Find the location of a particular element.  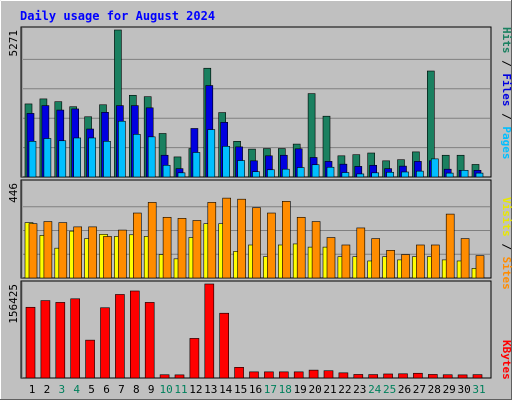

x-tick-label-day-16: 16 is located at coordinates (255, 389).